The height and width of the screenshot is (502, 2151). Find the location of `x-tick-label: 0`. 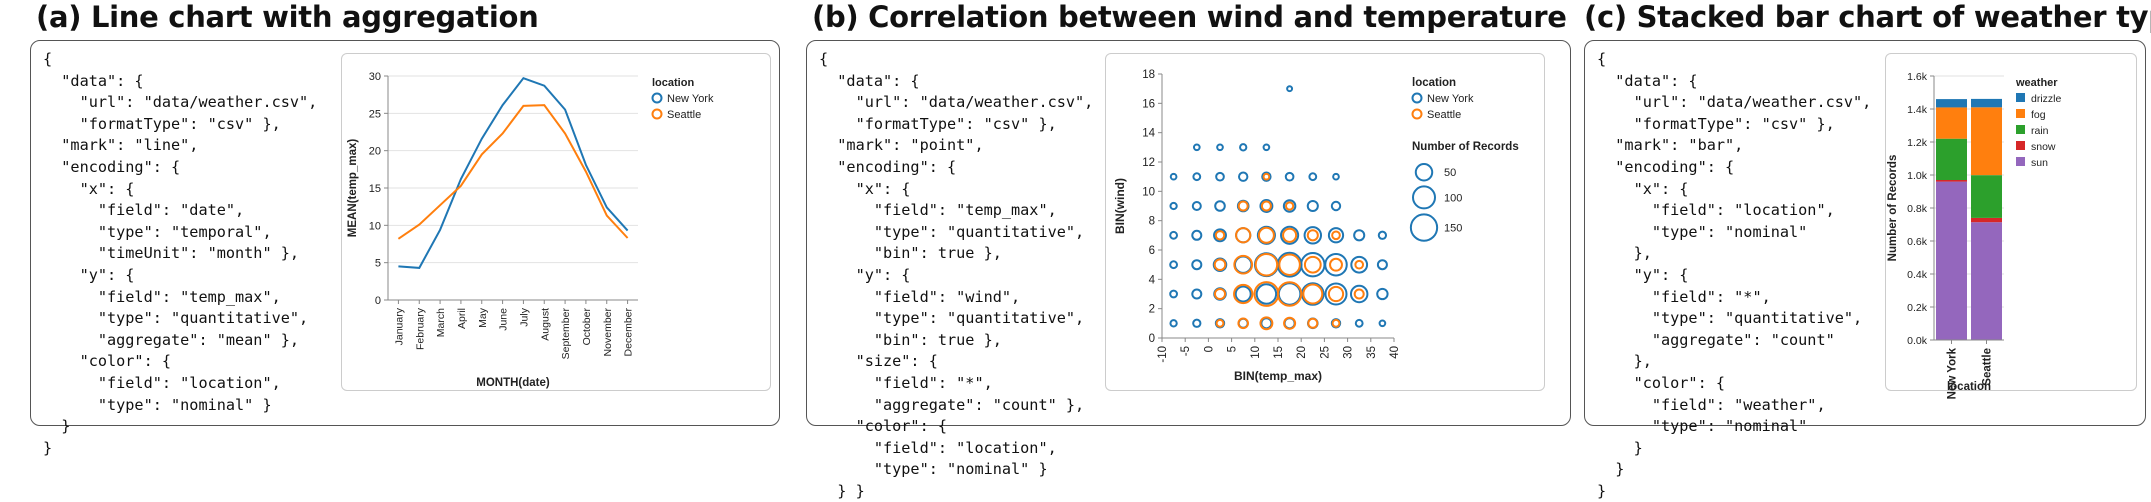

x-tick-label: 0 is located at coordinates (1209, 349).